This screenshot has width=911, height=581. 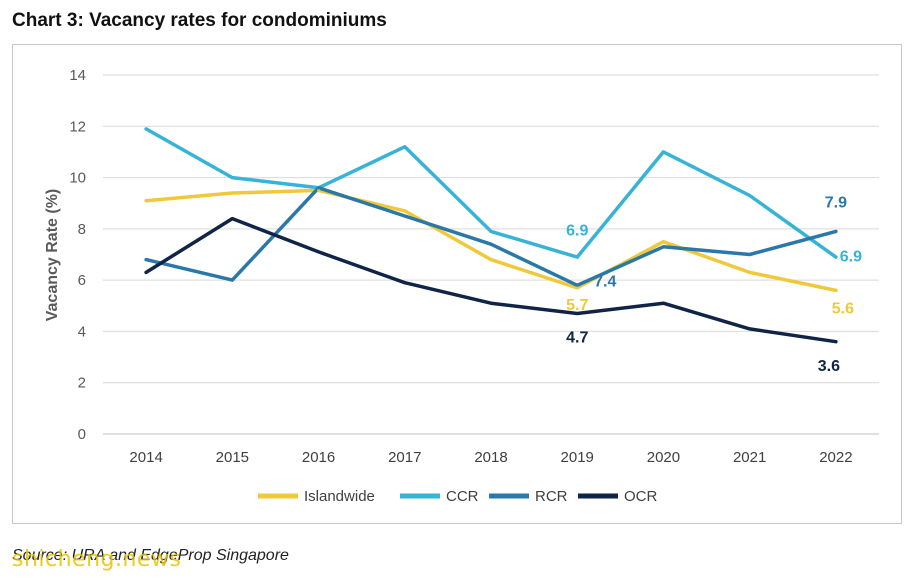 What do you see at coordinates (641, 496) in the screenshot?
I see `legend-label-ocr: OCR` at bounding box center [641, 496].